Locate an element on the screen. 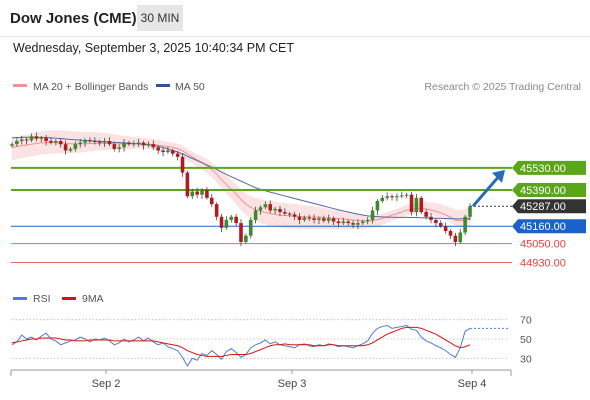 The height and width of the screenshot is (400, 590). level-label: 45390.00 is located at coordinates (543, 191).